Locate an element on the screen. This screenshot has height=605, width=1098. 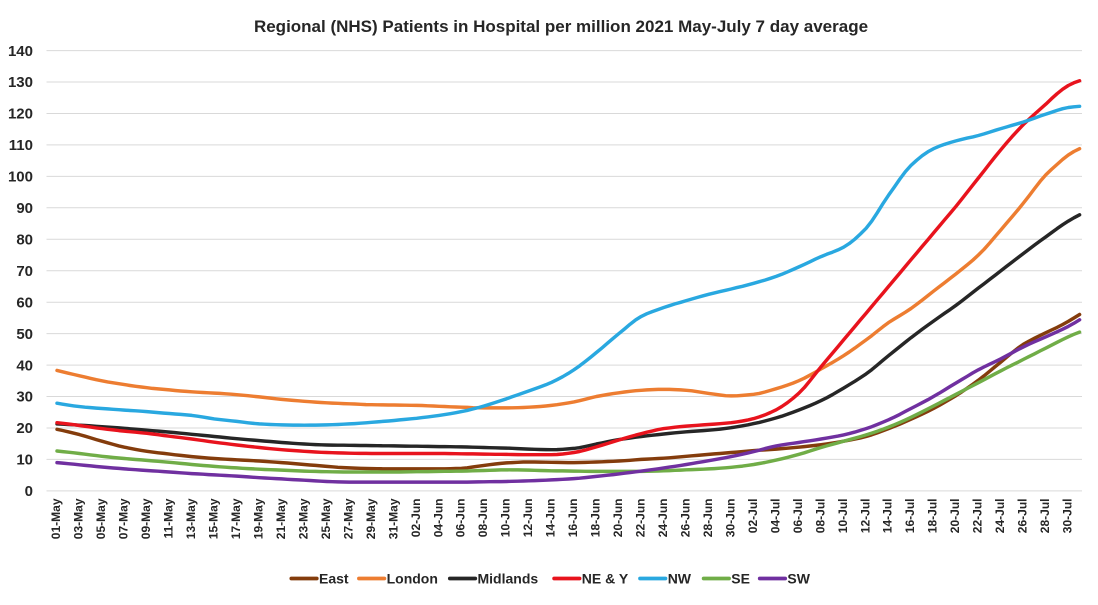
svg-text: 02-Jun is located at coordinates (416, 518).